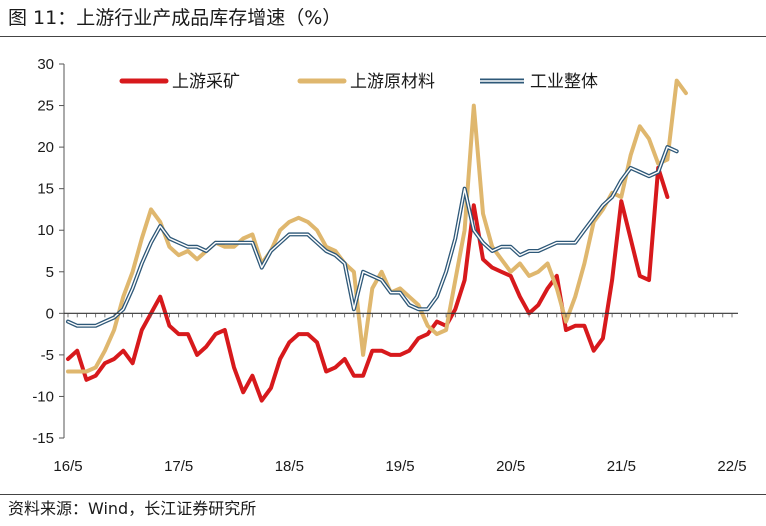  I want to click on y-tick-label: 10, so click(45, 230).